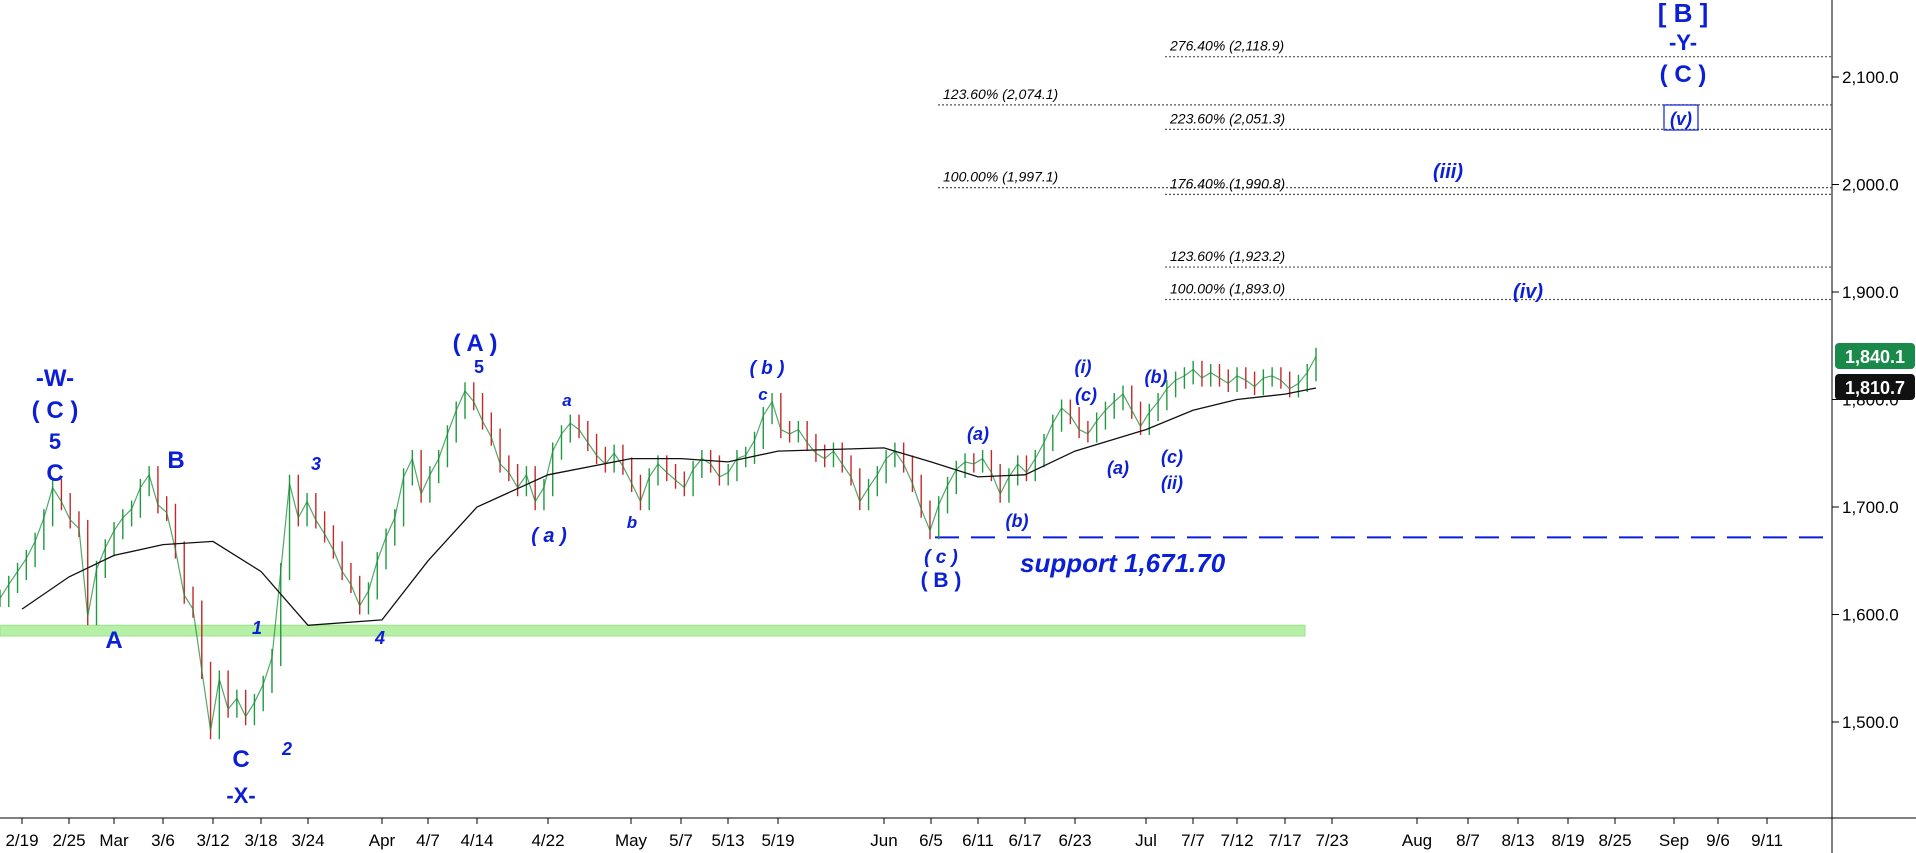 The height and width of the screenshot is (853, 1916). What do you see at coordinates (1074, 840) in the screenshot?
I see `x-tick-label: 6/23` at bounding box center [1074, 840].